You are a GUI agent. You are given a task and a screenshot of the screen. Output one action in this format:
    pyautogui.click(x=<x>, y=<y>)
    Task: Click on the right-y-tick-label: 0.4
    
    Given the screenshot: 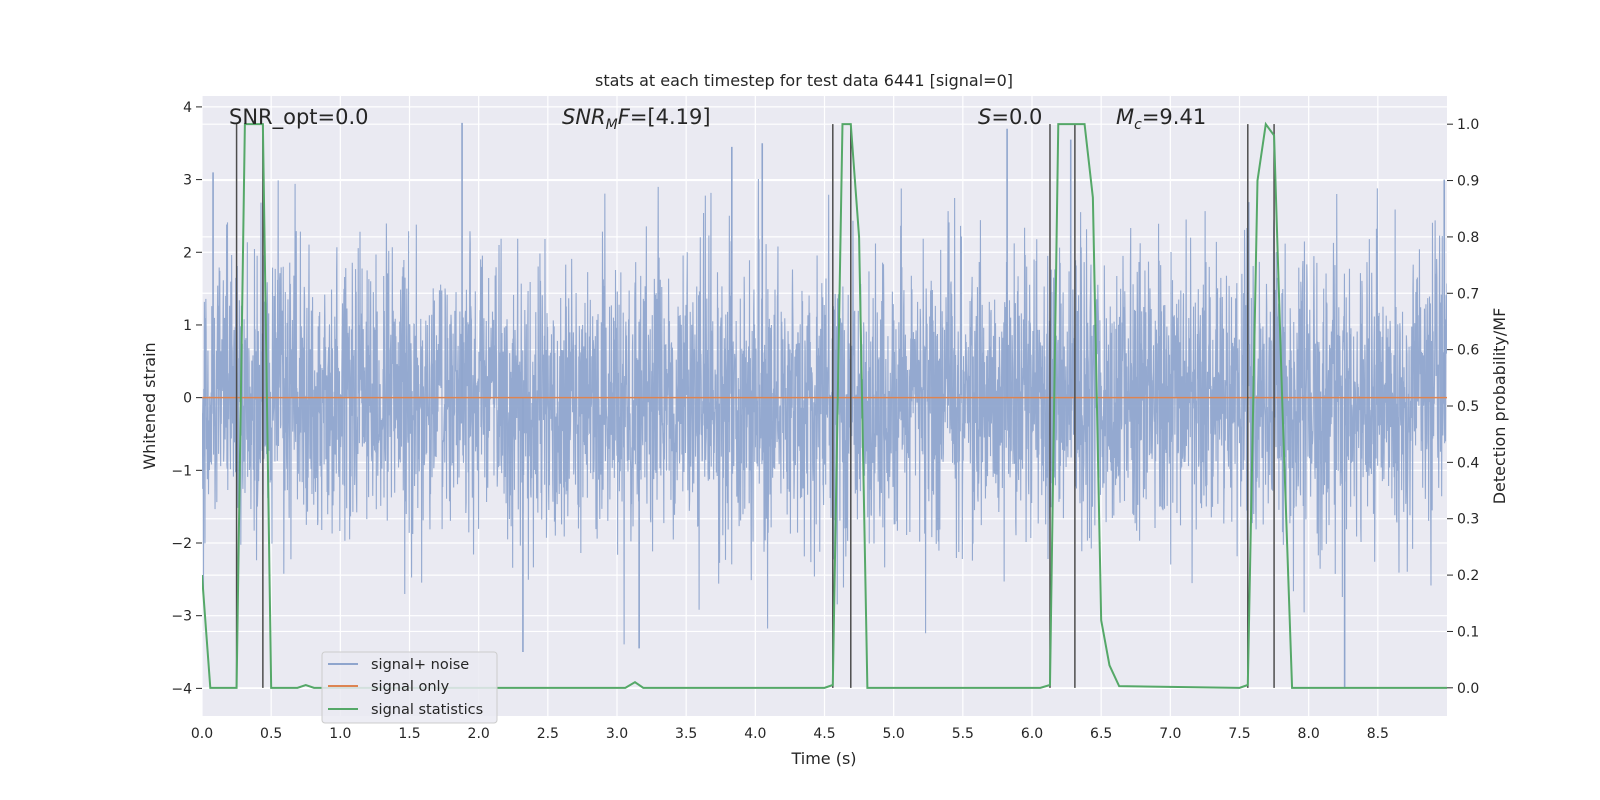 What is the action you would take?
    pyautogui.click(x=1468, y=463)
    